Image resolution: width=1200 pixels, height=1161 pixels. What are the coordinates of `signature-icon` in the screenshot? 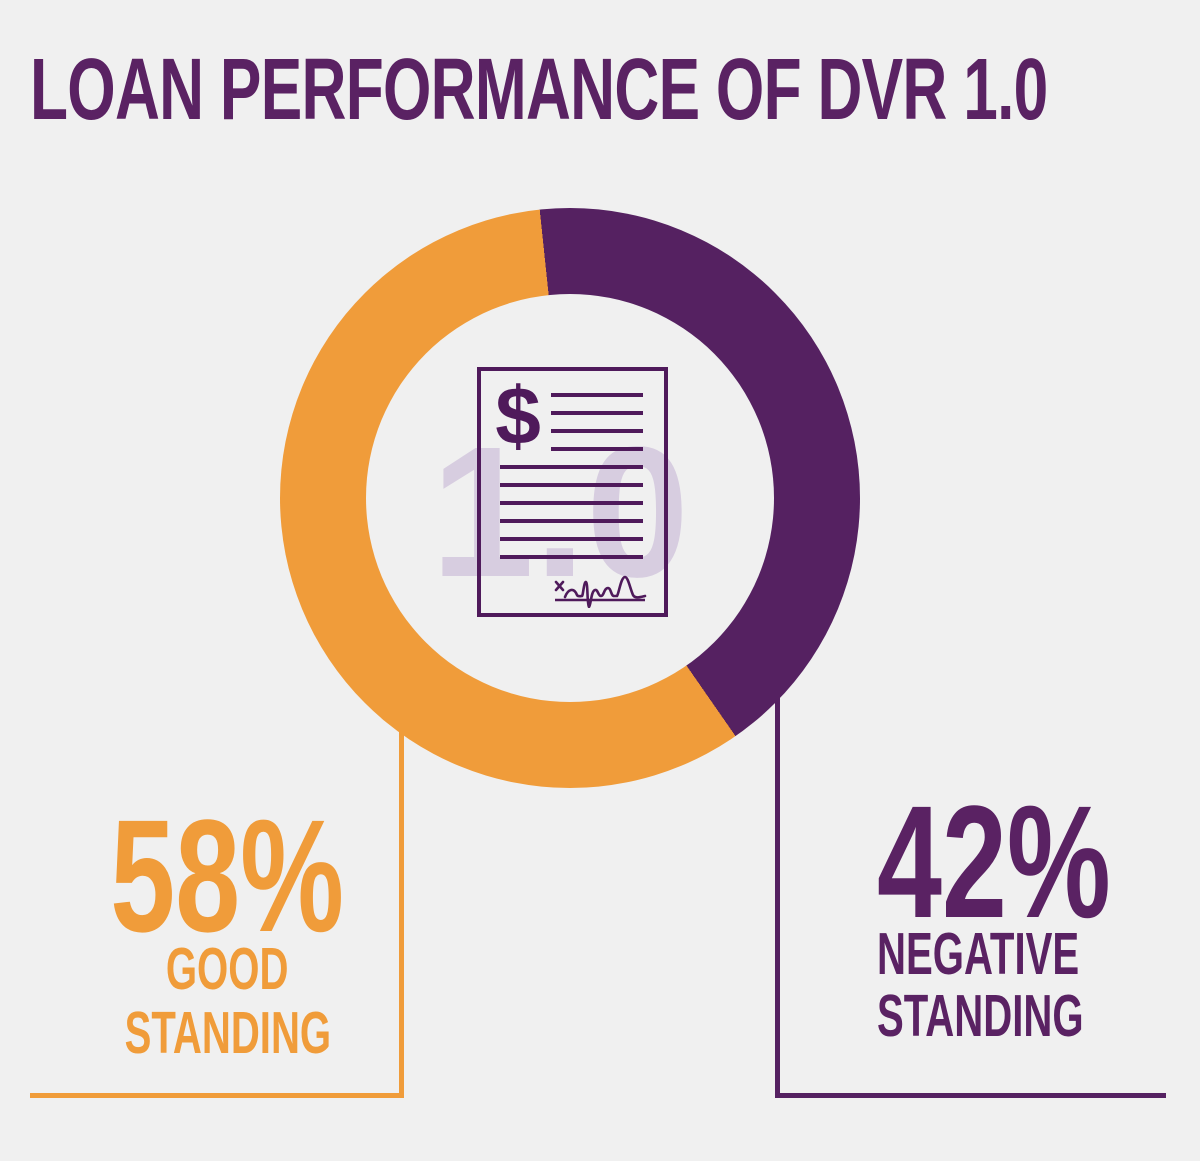 It's located at (600, 591).